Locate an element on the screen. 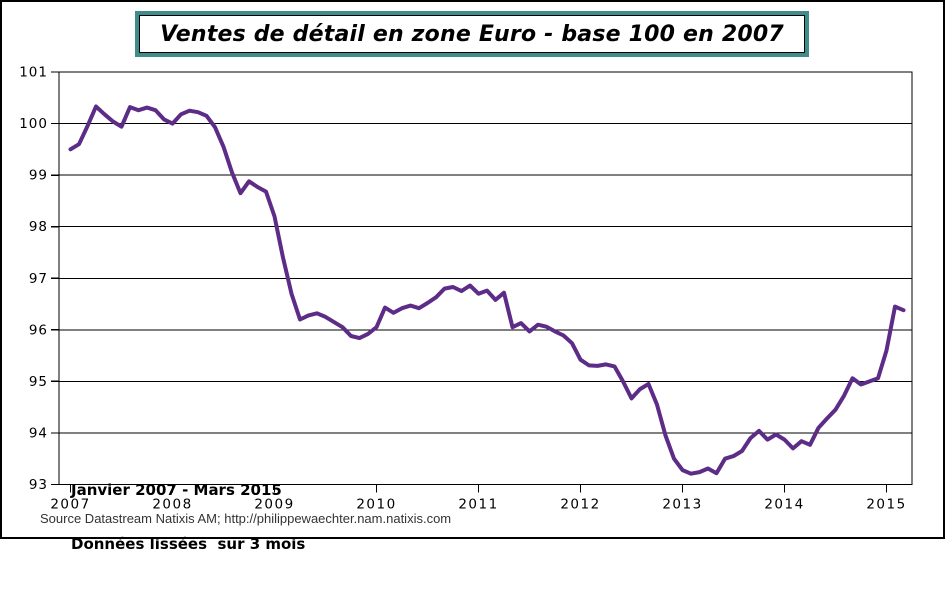 This screenshot has width=945, height=589. svg-text: 96 is located at coordinates (38, 330).